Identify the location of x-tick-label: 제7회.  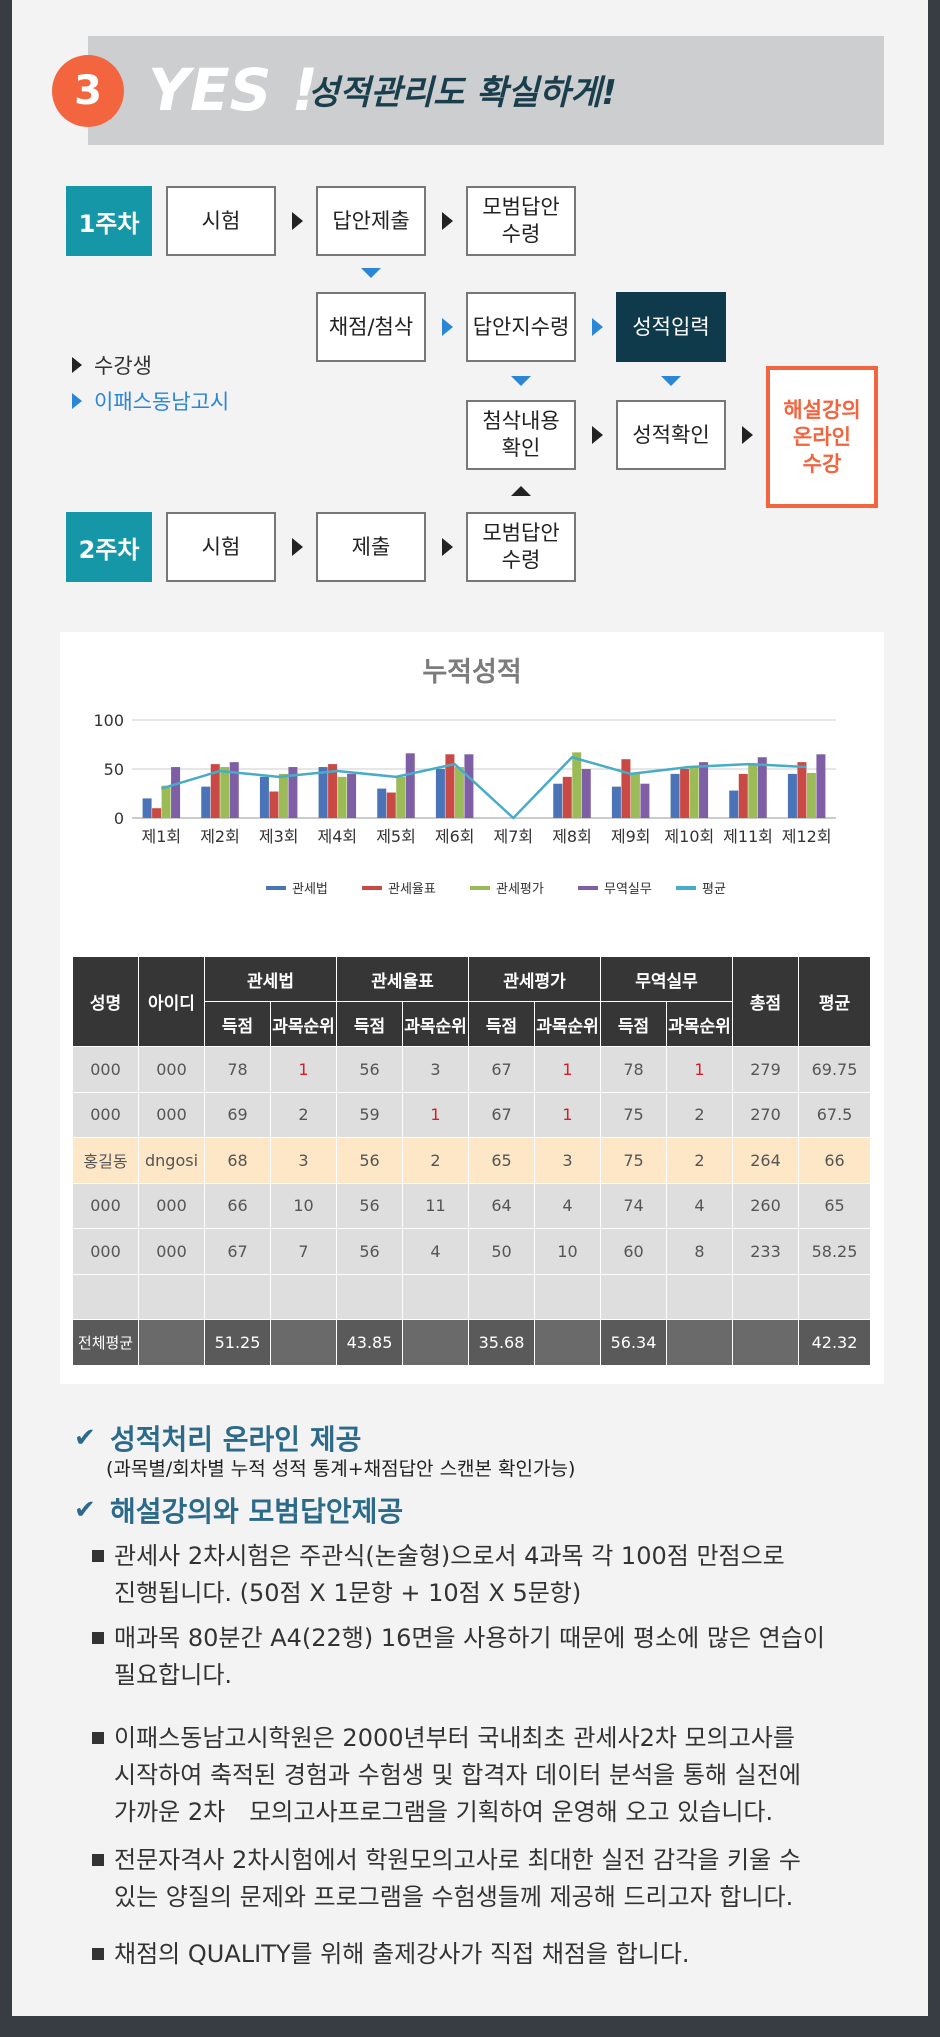
(514, 836).